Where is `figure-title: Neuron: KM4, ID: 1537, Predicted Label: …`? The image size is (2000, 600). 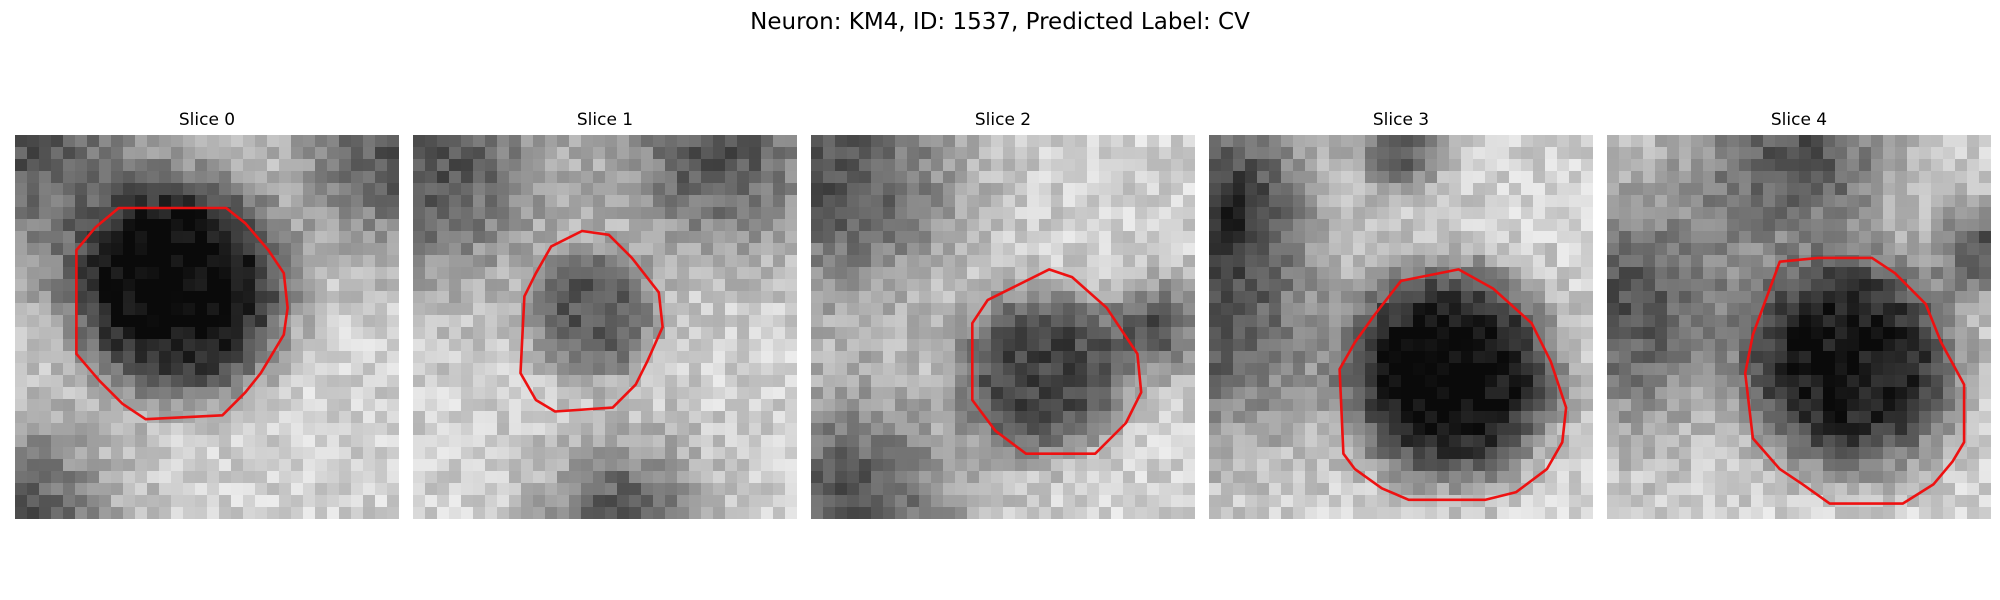 figure-title: Neuron: KM4, ID: 1537, Predicted Label: … is located at coordinates (1000, 22).